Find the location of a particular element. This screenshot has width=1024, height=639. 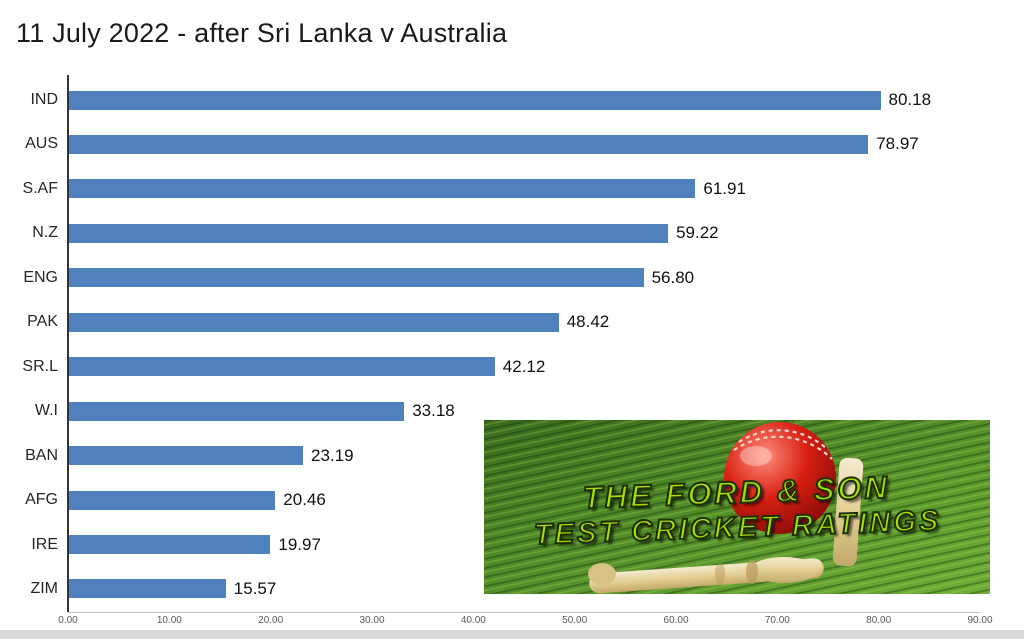

category-label: BAN is located at coordinates (41, 455).